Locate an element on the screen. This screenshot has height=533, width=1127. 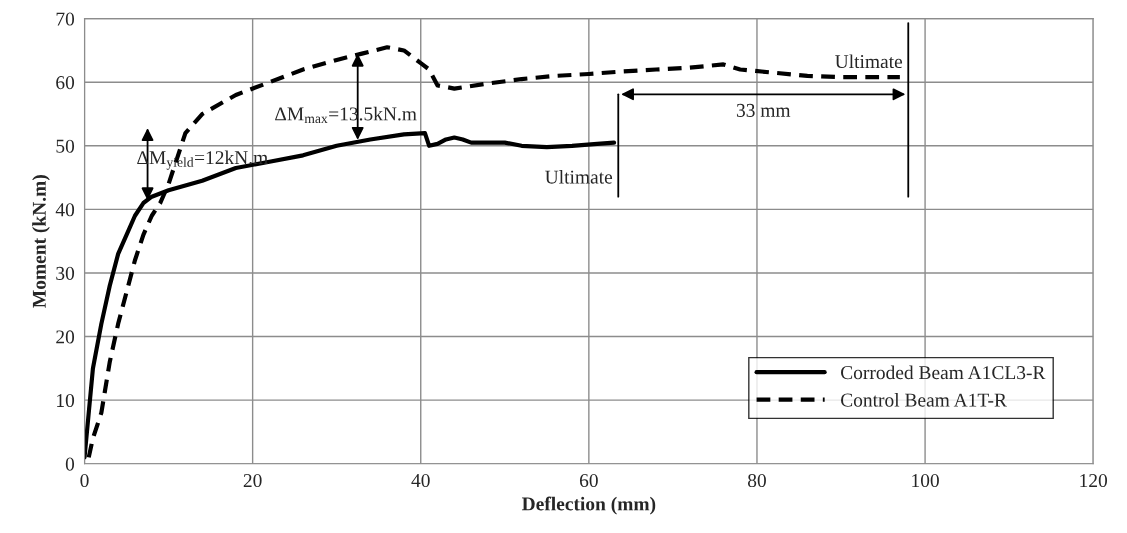
y-tick-label: 0 is located at coordinates (70, 464).